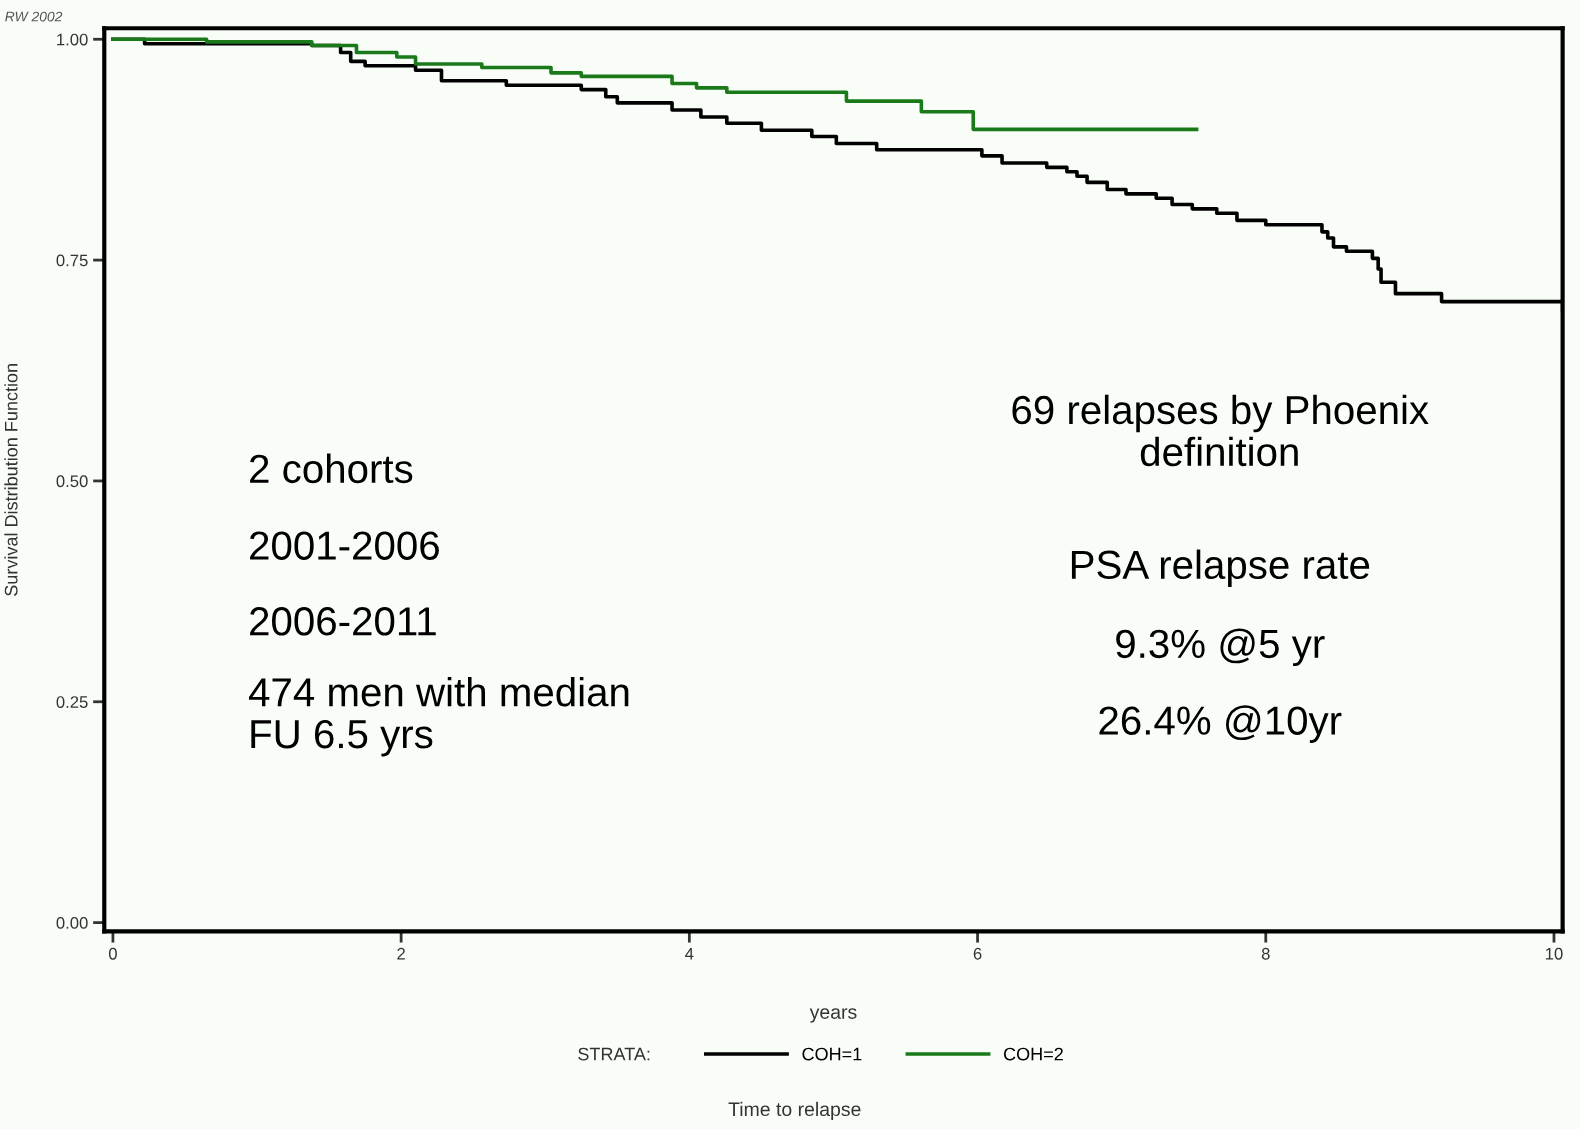  Describe the element at coordinates (614, 1054) in the screenshot. I see `legend-title: STRATA:` at that location.